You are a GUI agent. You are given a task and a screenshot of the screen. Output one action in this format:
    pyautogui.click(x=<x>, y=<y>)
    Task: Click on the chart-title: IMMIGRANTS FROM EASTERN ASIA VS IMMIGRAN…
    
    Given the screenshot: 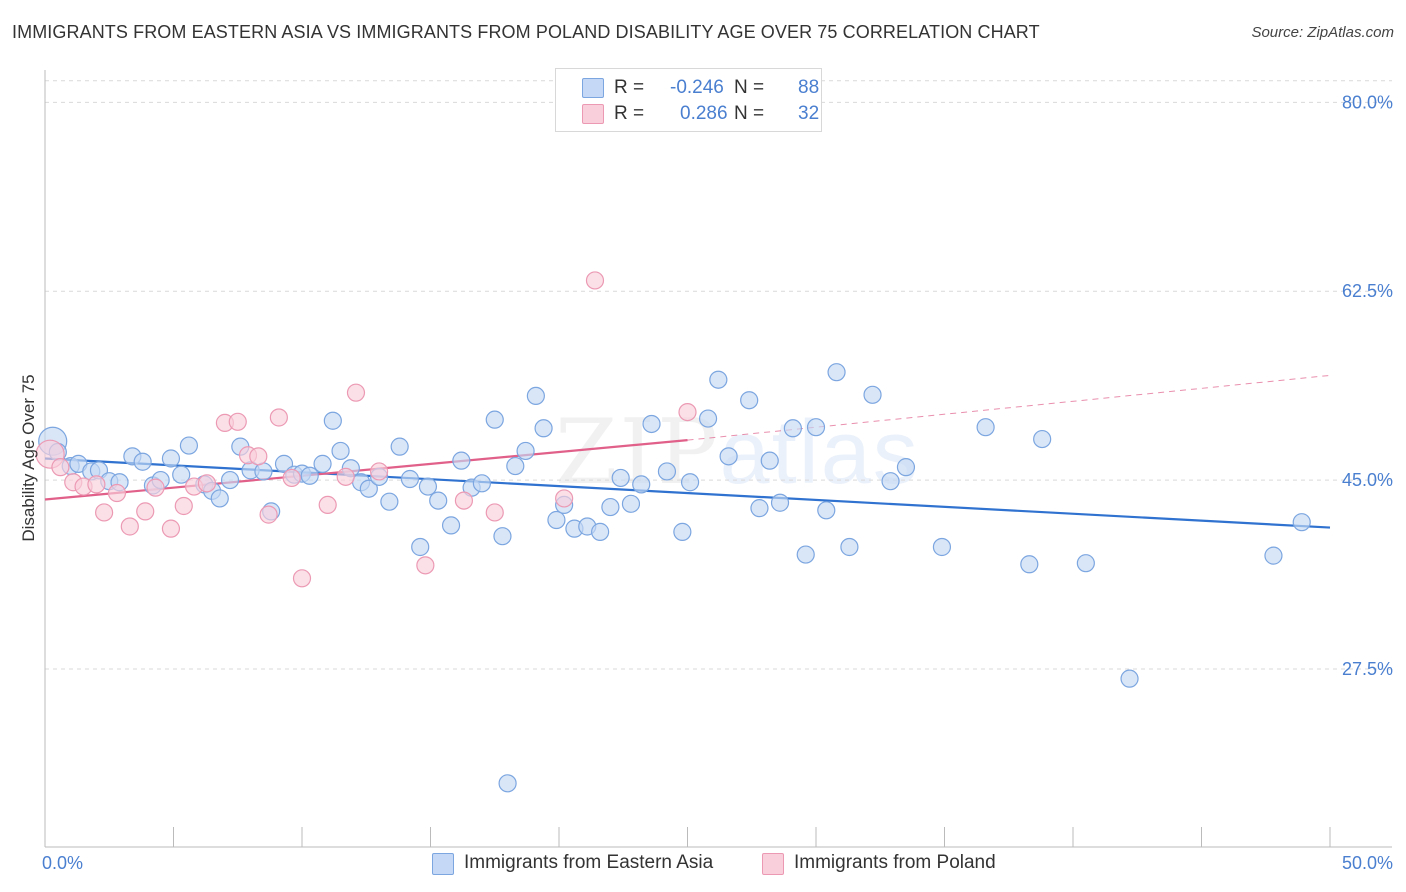 What is the action you would take?
    pyautogui.click(x=526, y=32)
    